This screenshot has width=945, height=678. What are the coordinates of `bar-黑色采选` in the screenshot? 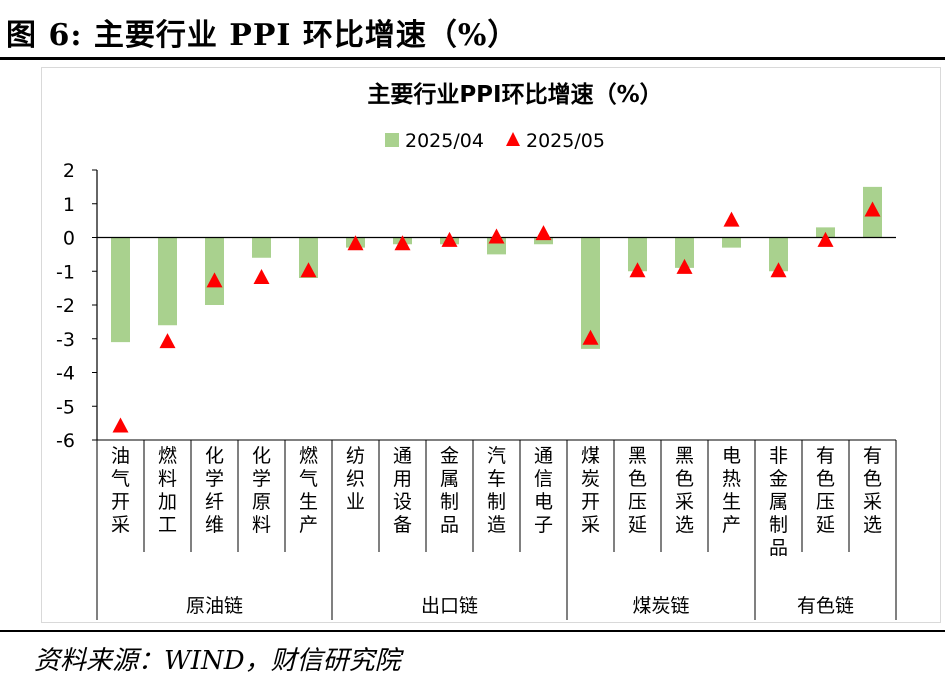 It's located at (684, 252).